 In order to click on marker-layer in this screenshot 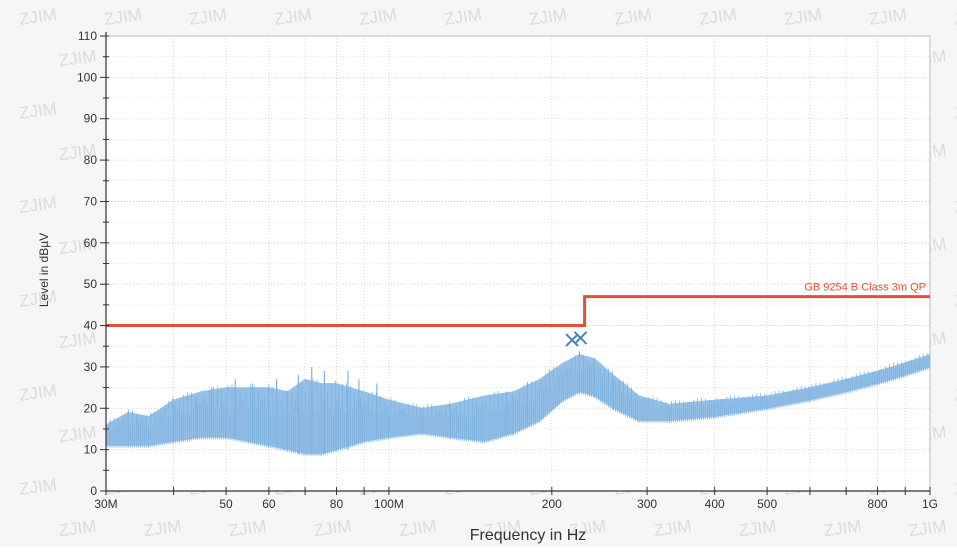, I will do `click(576, 339)`.